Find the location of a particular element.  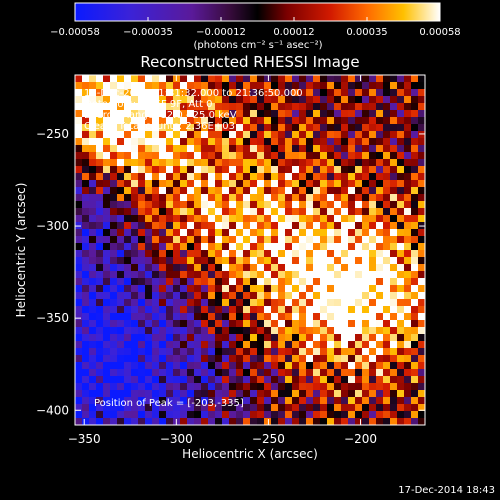

y-tick-label: −350 is located at coordinates (52, 318).